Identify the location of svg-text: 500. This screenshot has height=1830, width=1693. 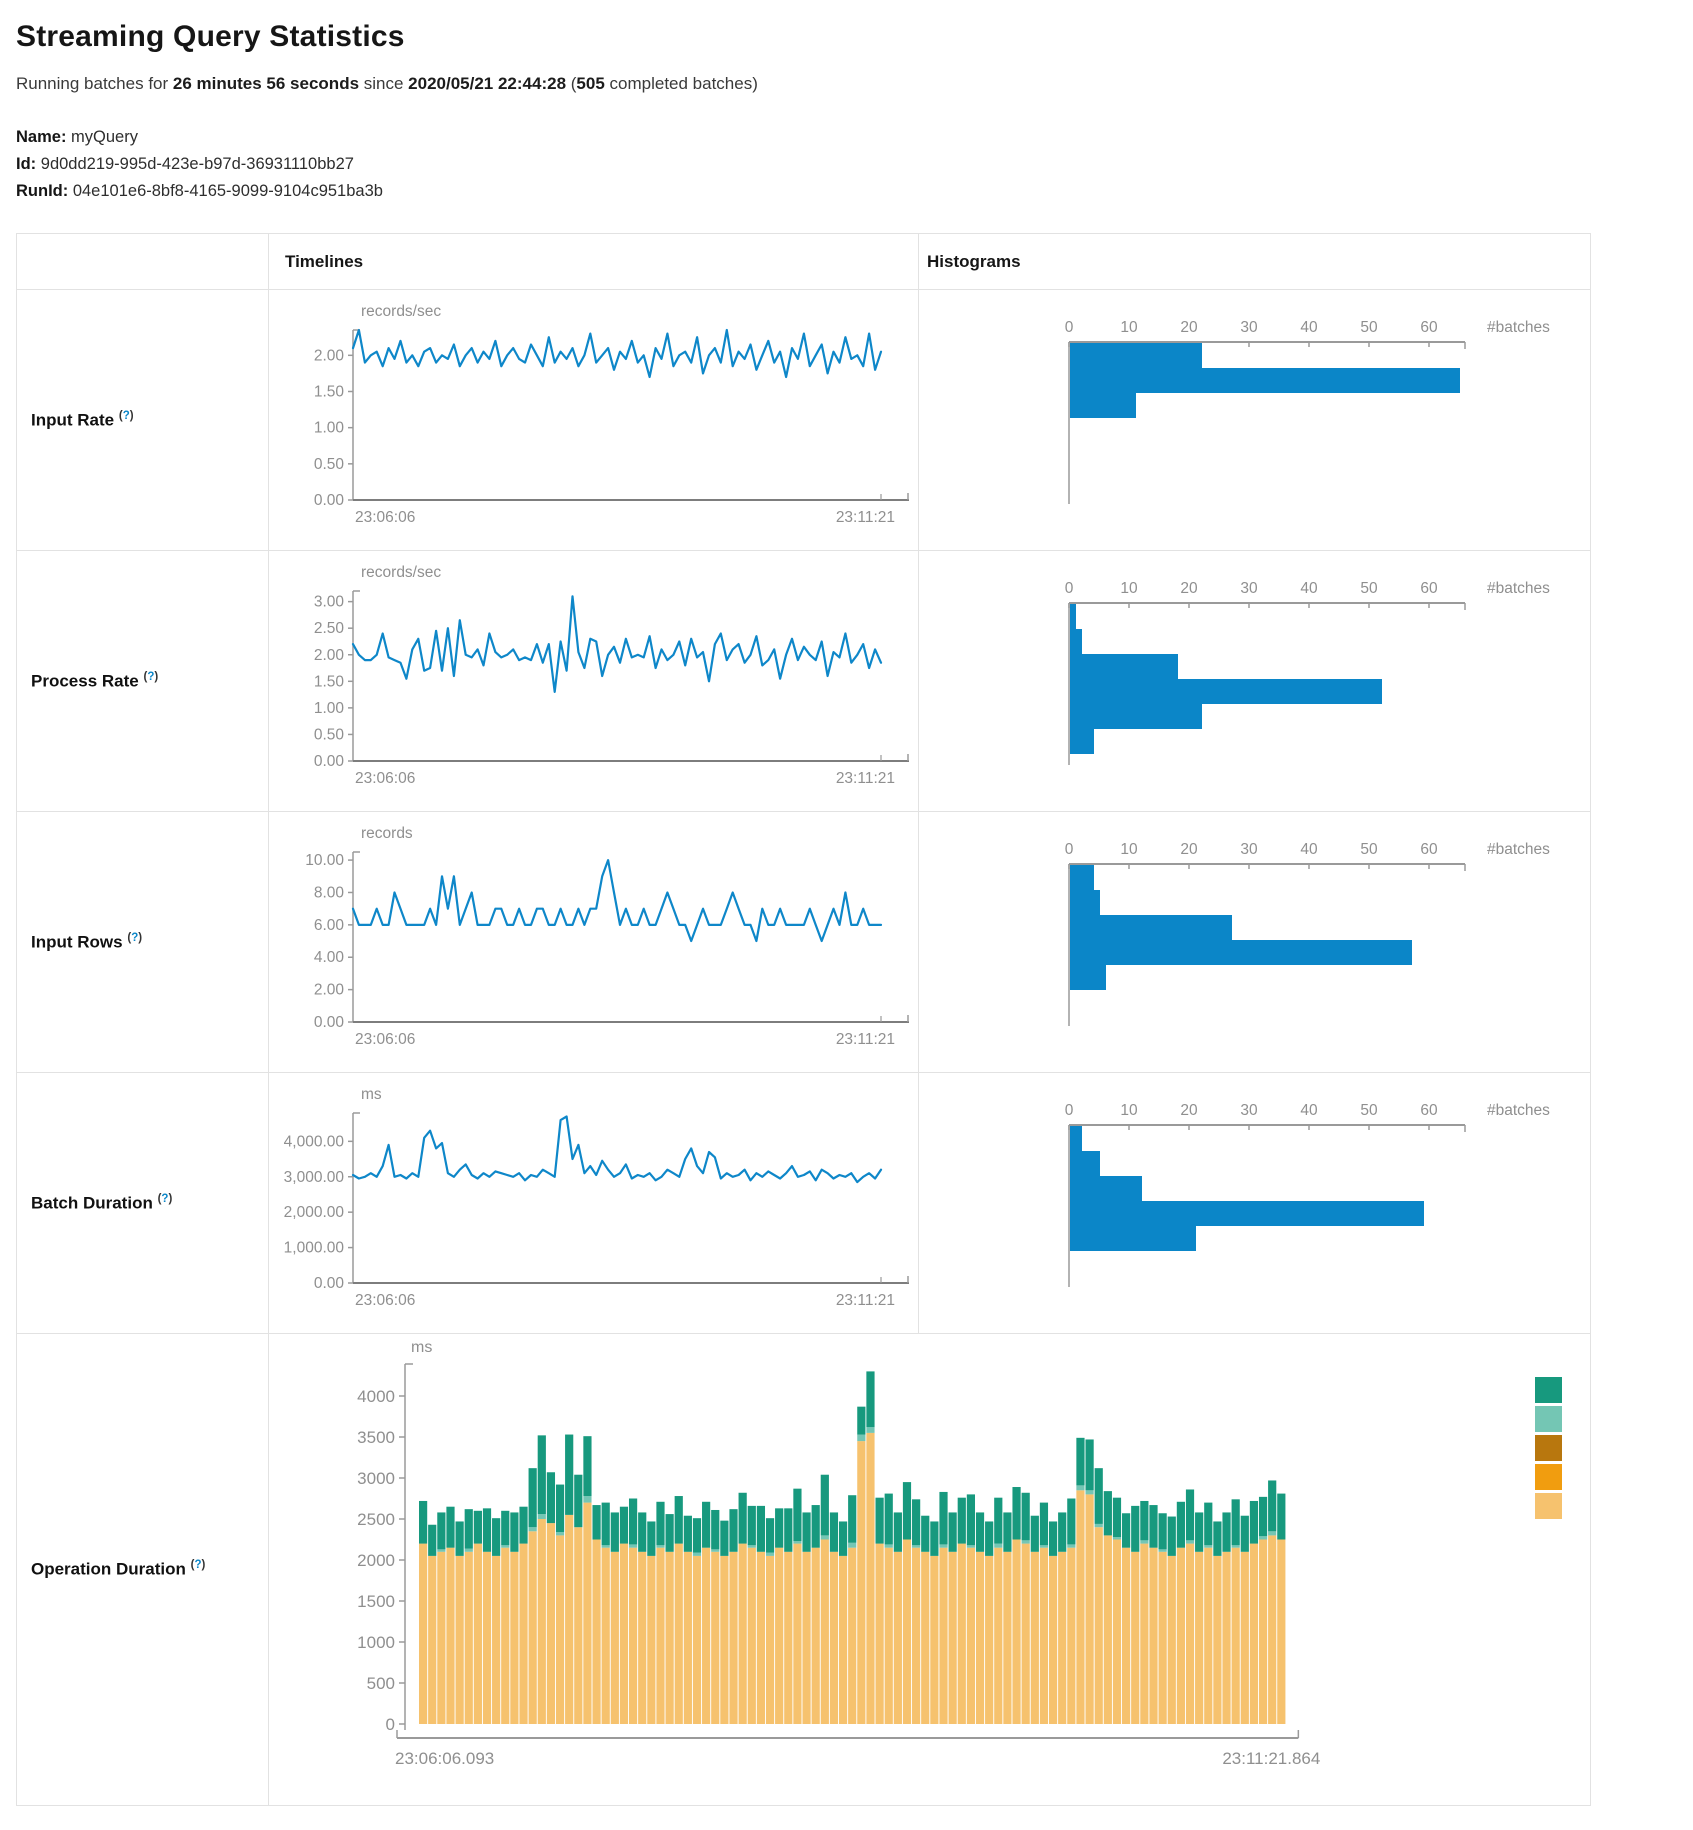
(381, 1683).